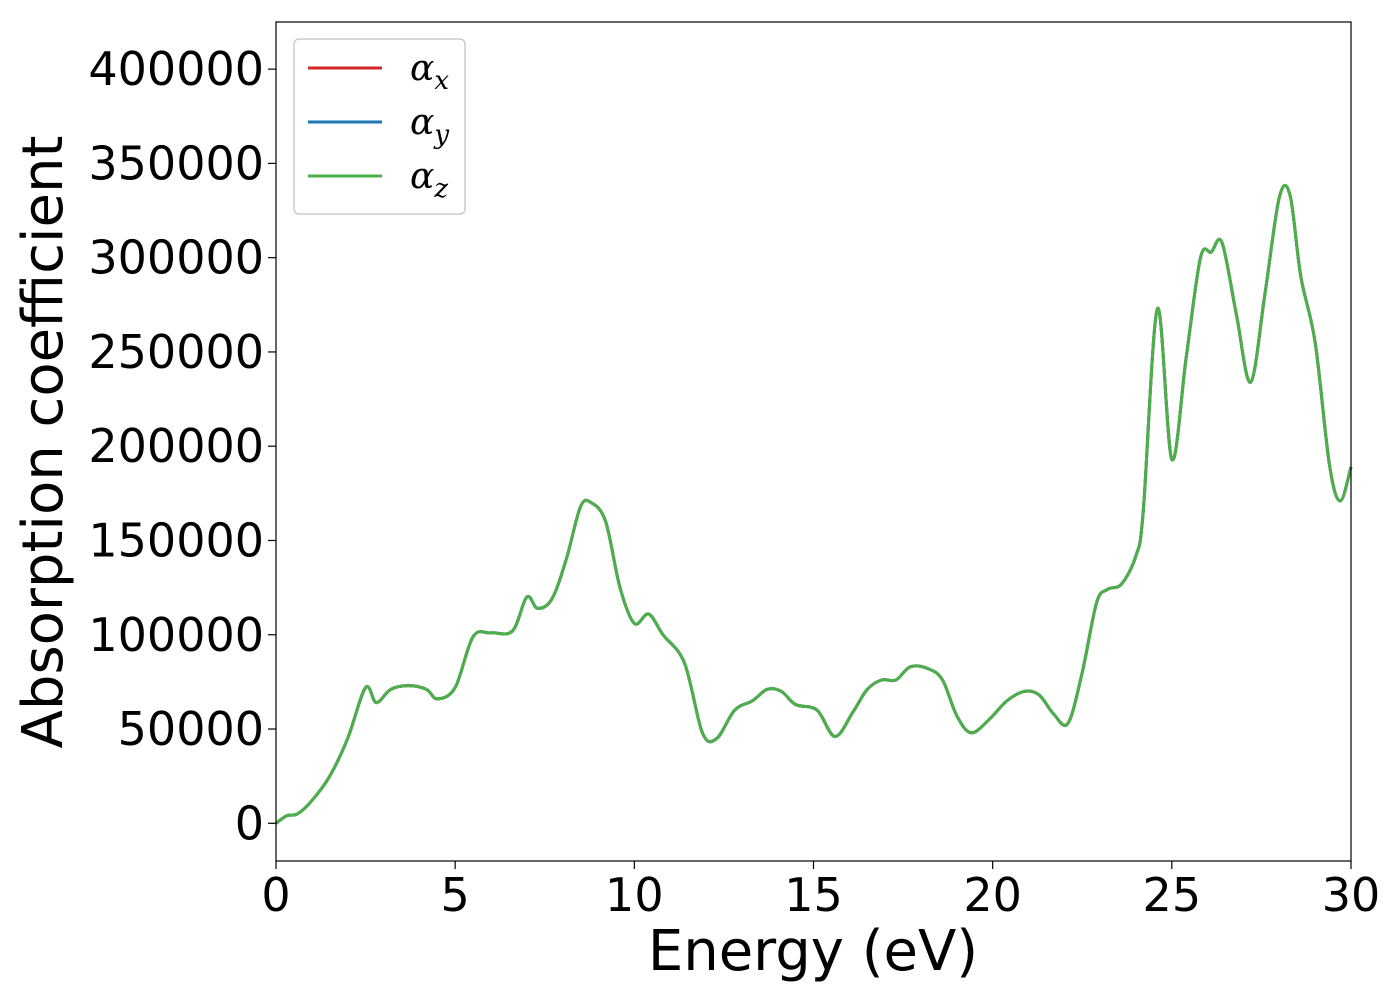 This screenshot has width=1400, height=1000. I want to click on y-tick-label: 250000, so click(176, 352).